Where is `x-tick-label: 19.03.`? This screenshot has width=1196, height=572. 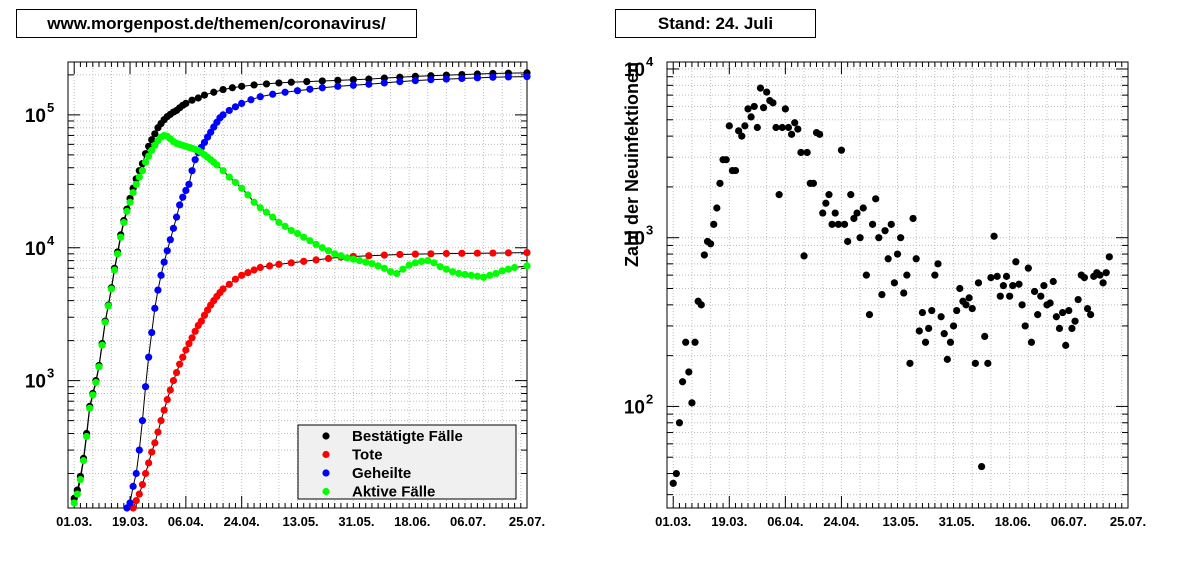
x-tick-label: 19.03. is located at coordinates (729, 521).